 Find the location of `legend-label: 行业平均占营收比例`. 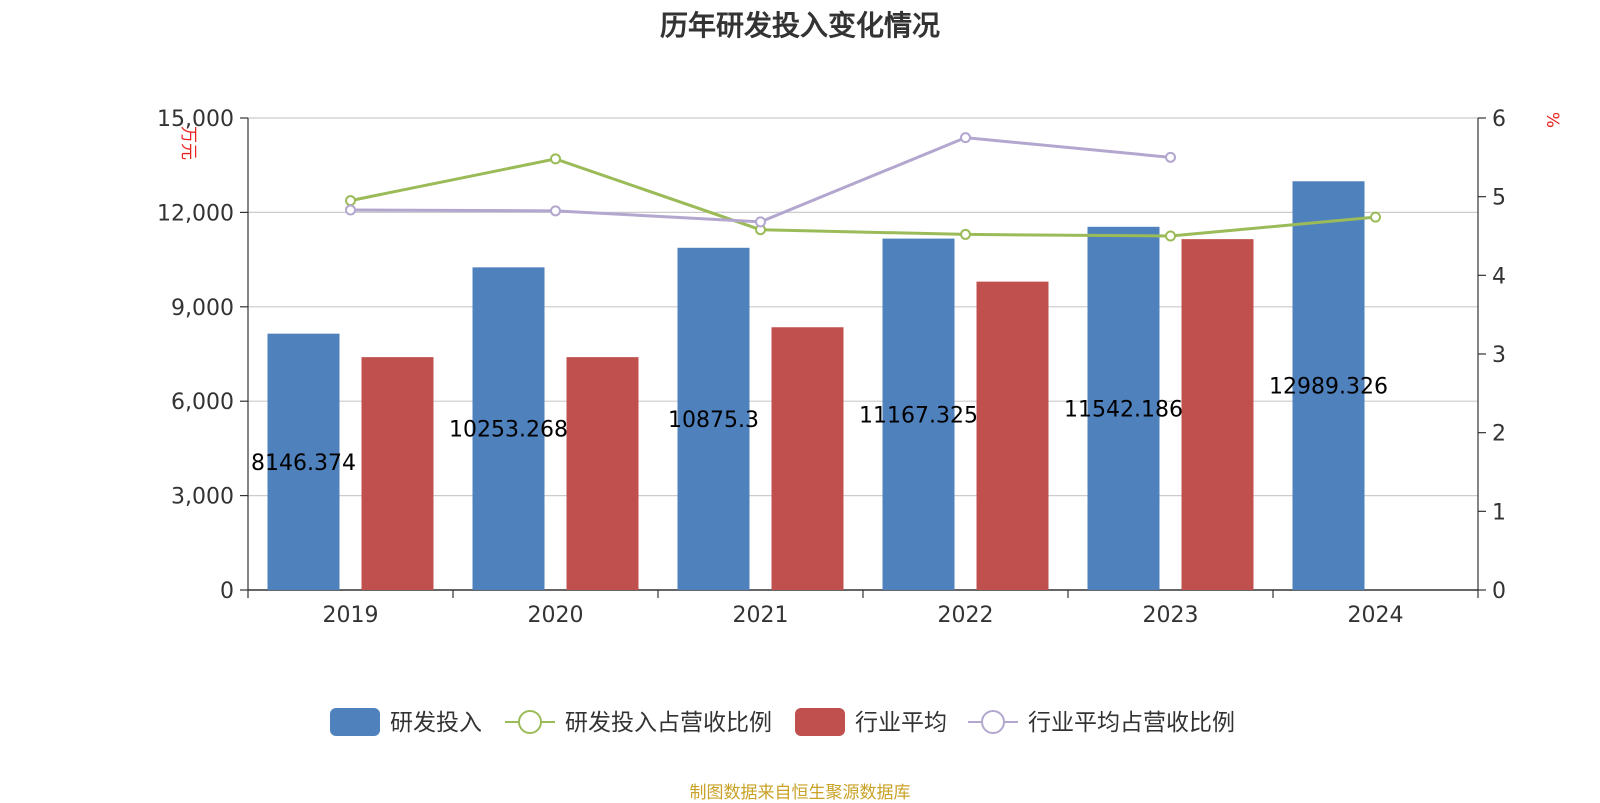

legend-label: 行业平均占营收比例 is located at coordinates (1131, 723).